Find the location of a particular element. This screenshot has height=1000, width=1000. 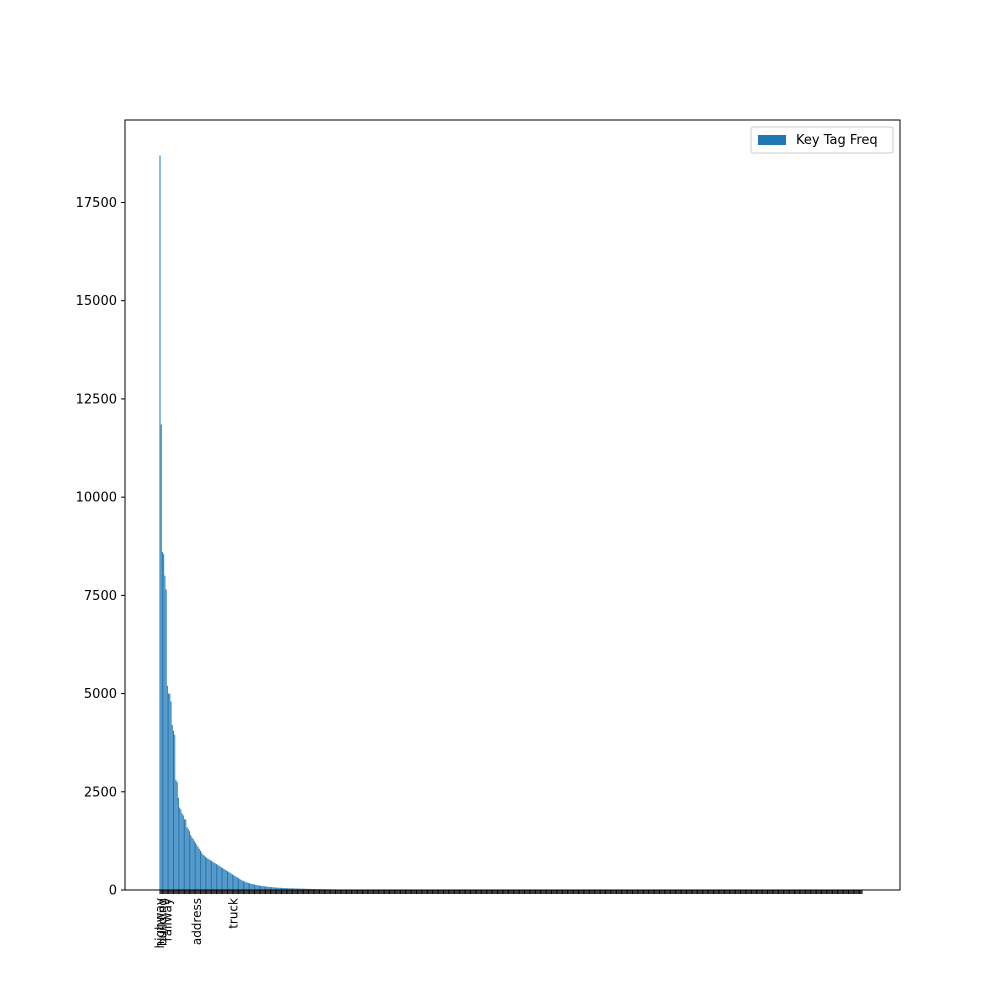

y-axis-ticks: 0 2500 5000 7500 10000 12500 15000 17500 is located at coordinates (100, 547).